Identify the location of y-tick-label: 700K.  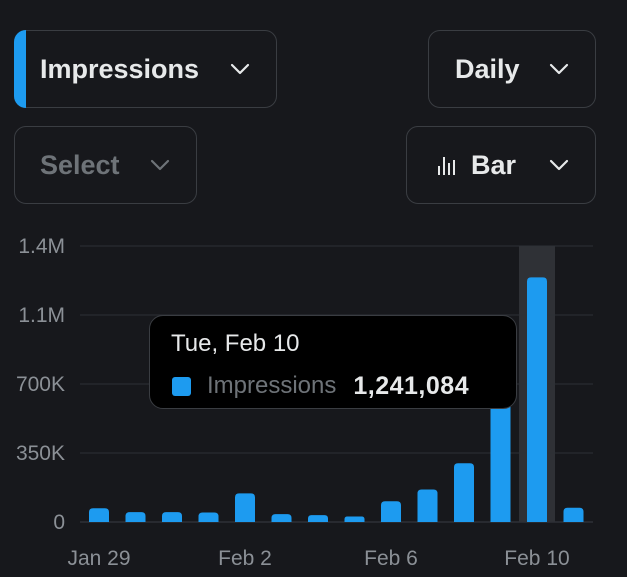
(40, 384).